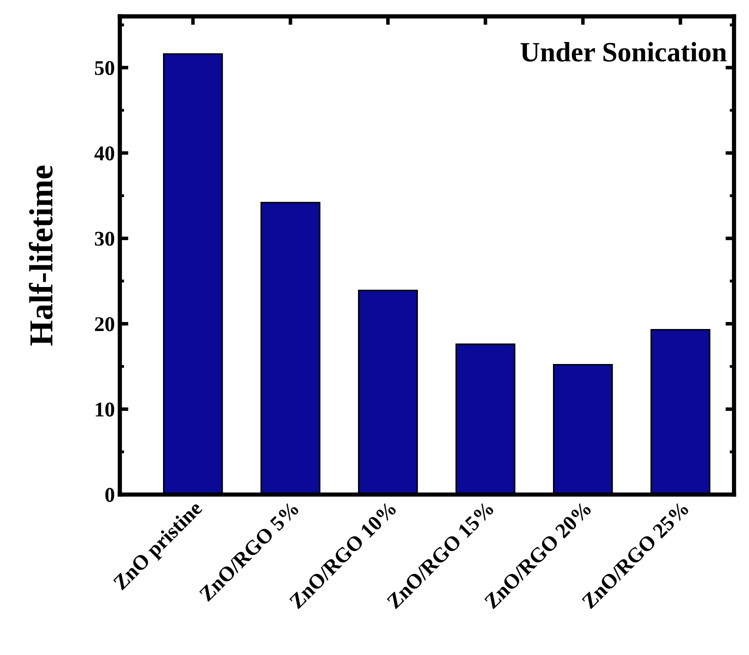  Describe the element at coordinates (104, 153) in the screenshot. I see `y-tick-label: 40` at that location.